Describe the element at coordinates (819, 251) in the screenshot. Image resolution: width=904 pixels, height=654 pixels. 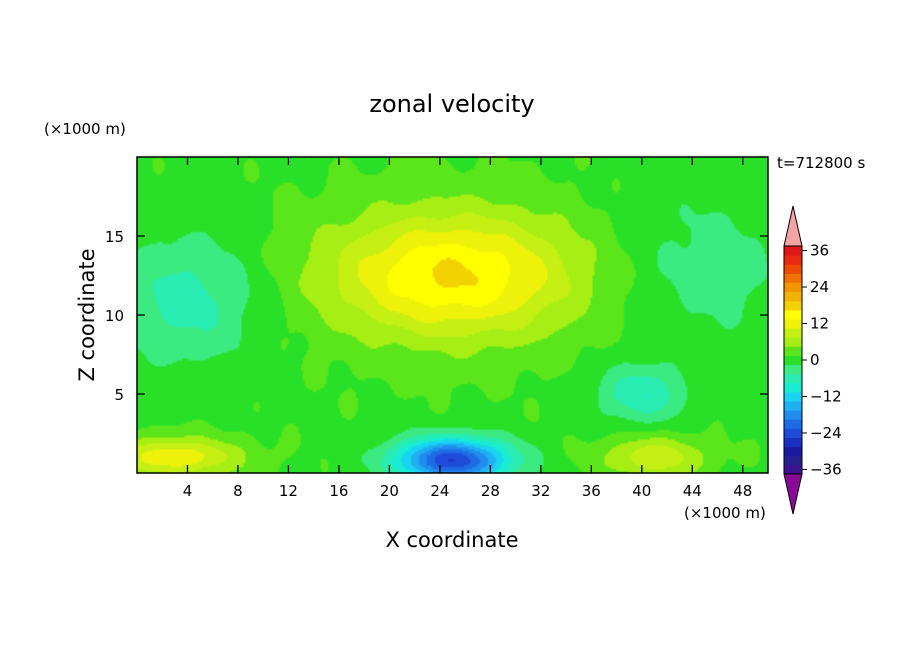
I see `colorbar-tick-label: 36` at that location.